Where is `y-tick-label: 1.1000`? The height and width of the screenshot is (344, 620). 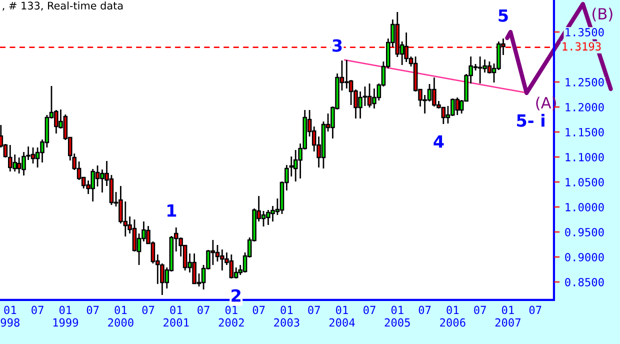
y-tick-label: 1.1000 is located at coordinates (585, 157).